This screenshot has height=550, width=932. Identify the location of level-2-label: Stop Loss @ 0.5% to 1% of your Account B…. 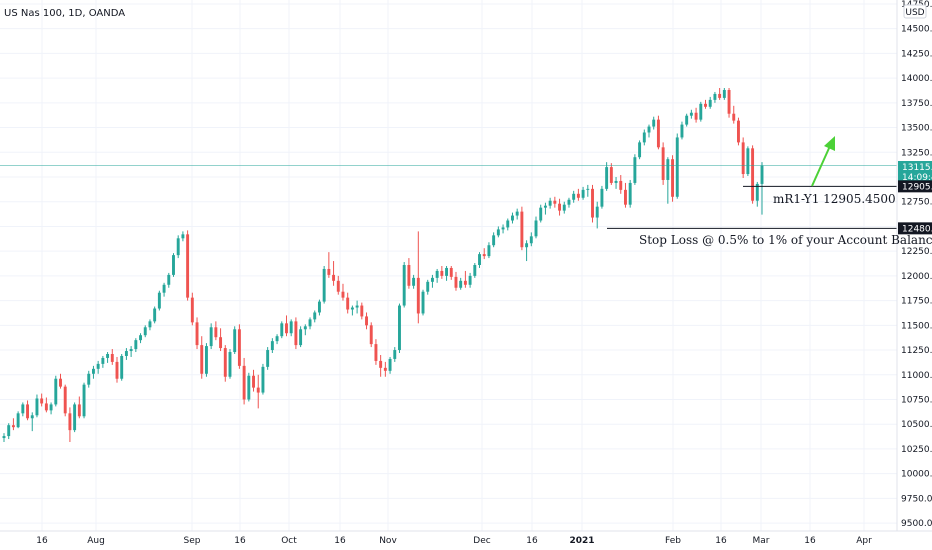
(785, 240).